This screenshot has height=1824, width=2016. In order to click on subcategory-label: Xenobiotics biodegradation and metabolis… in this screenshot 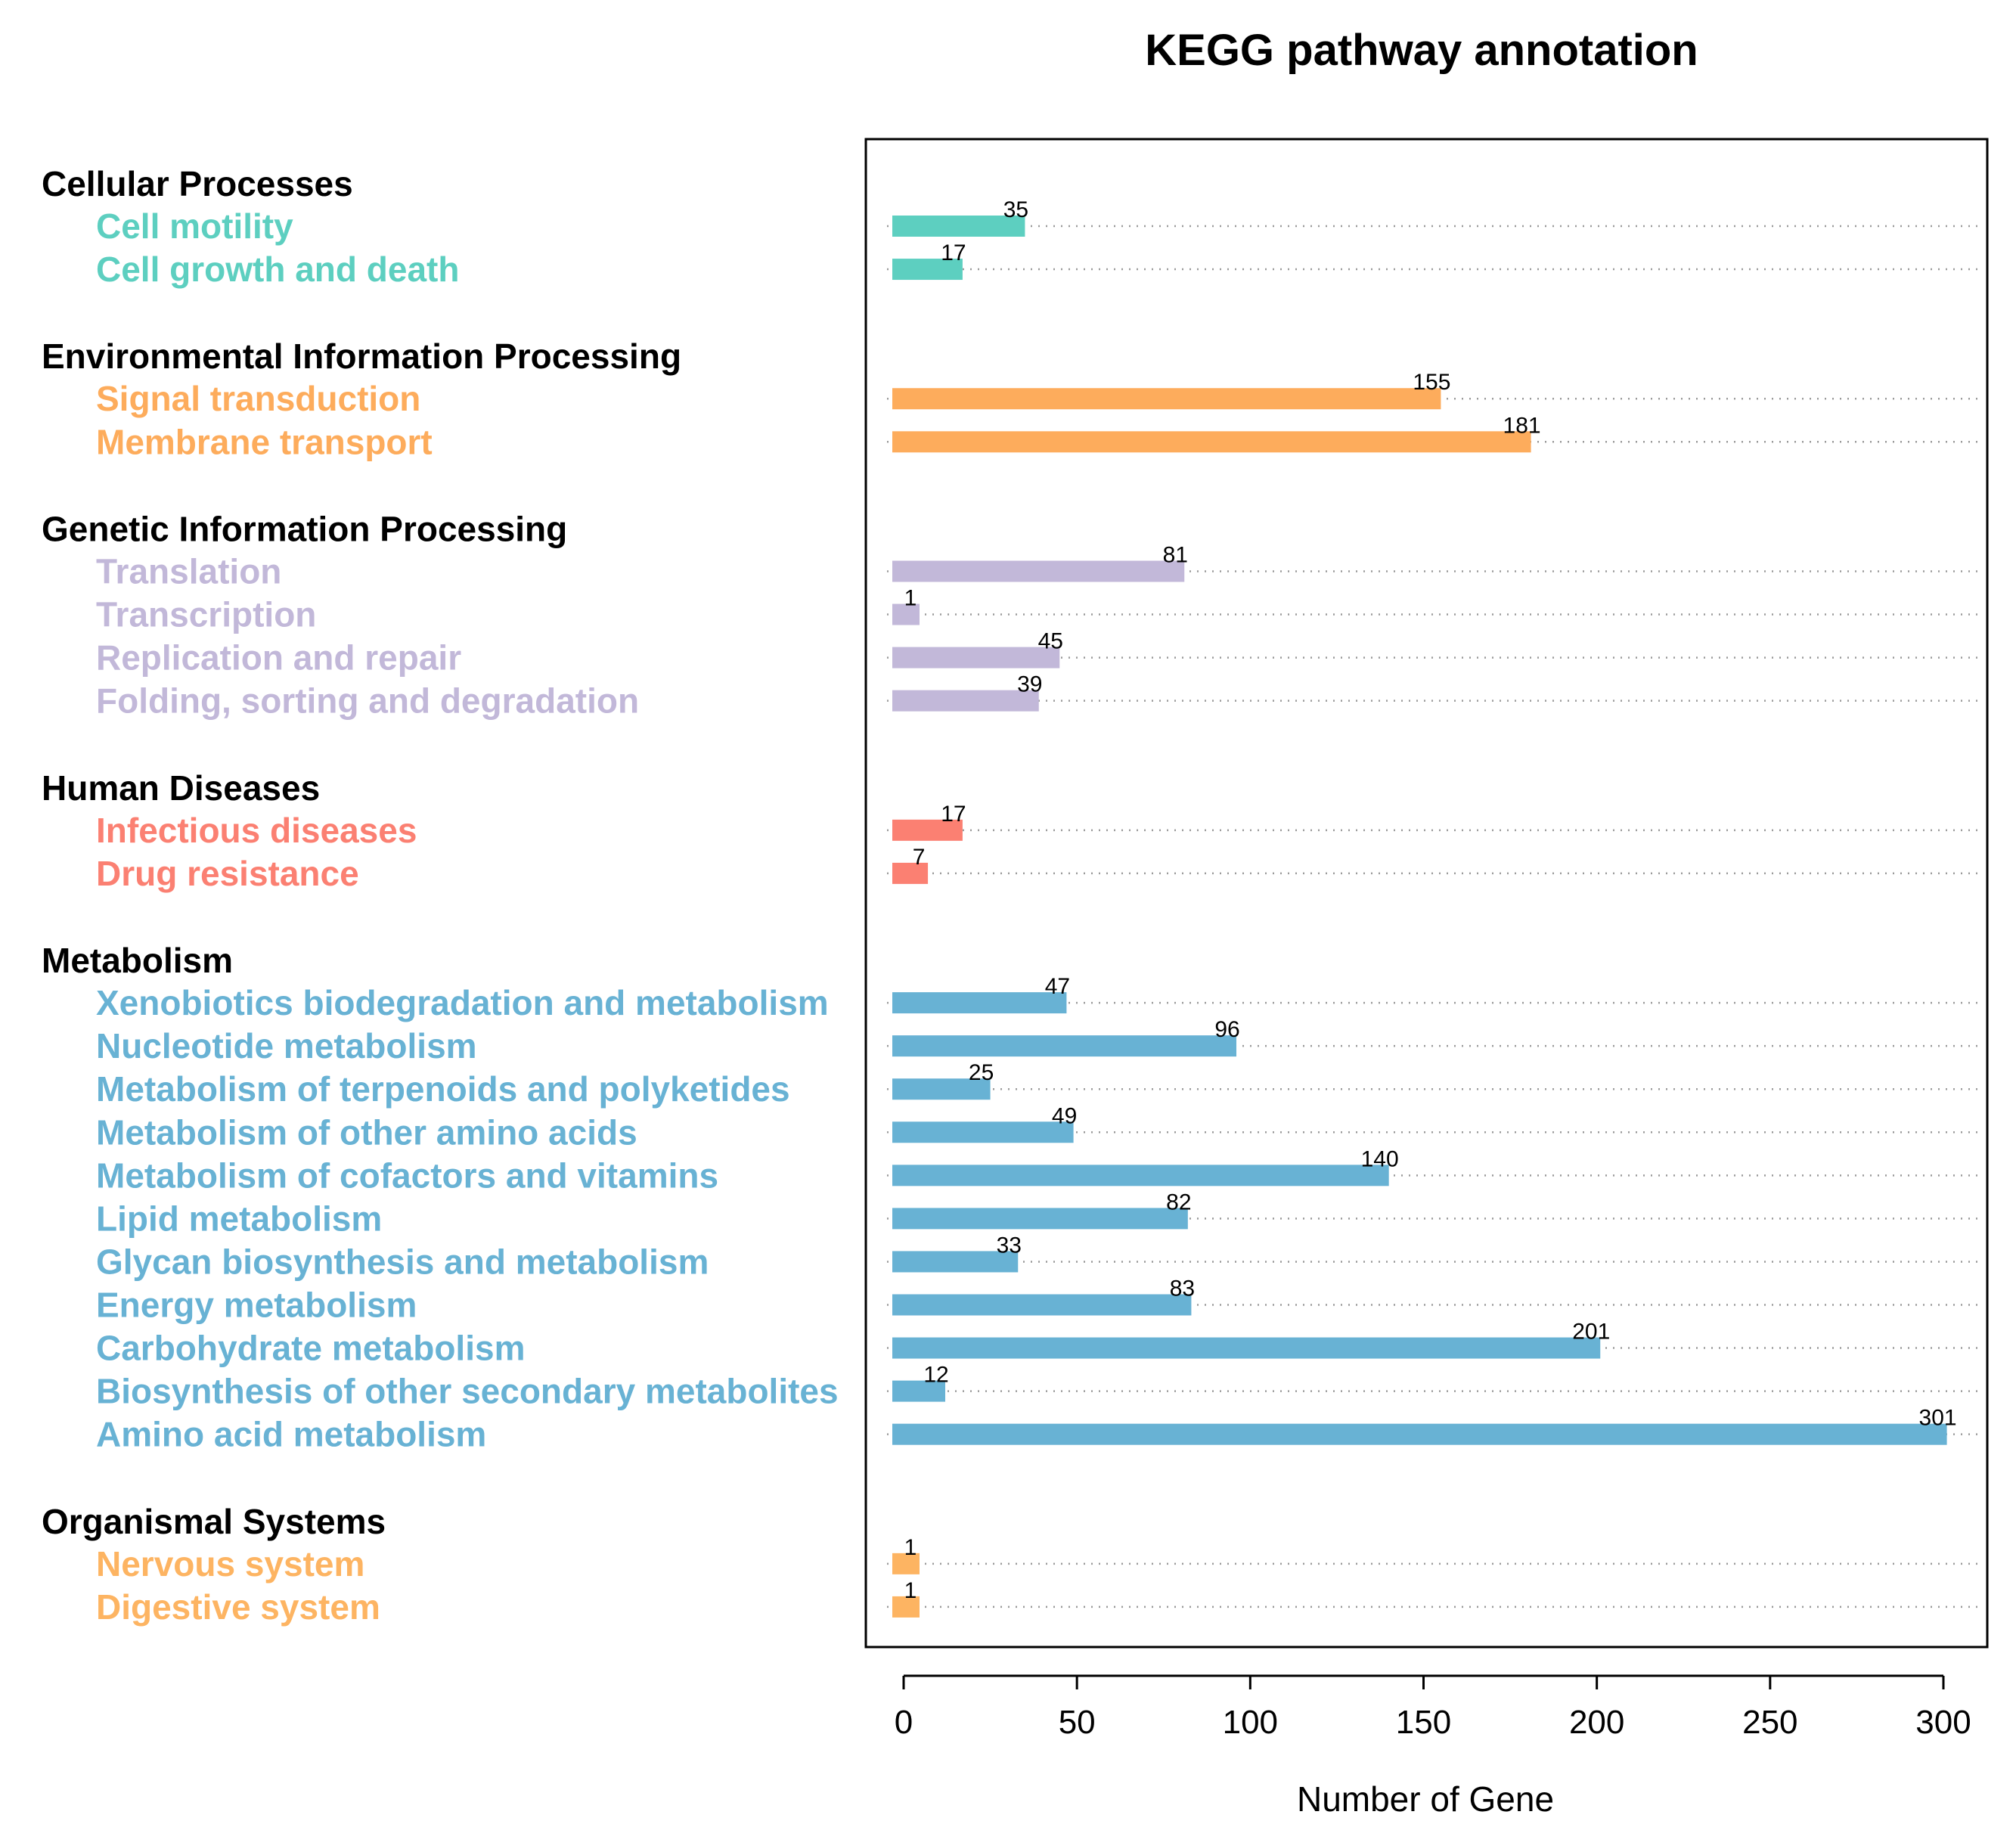, I will do `click(462, 1002)`.